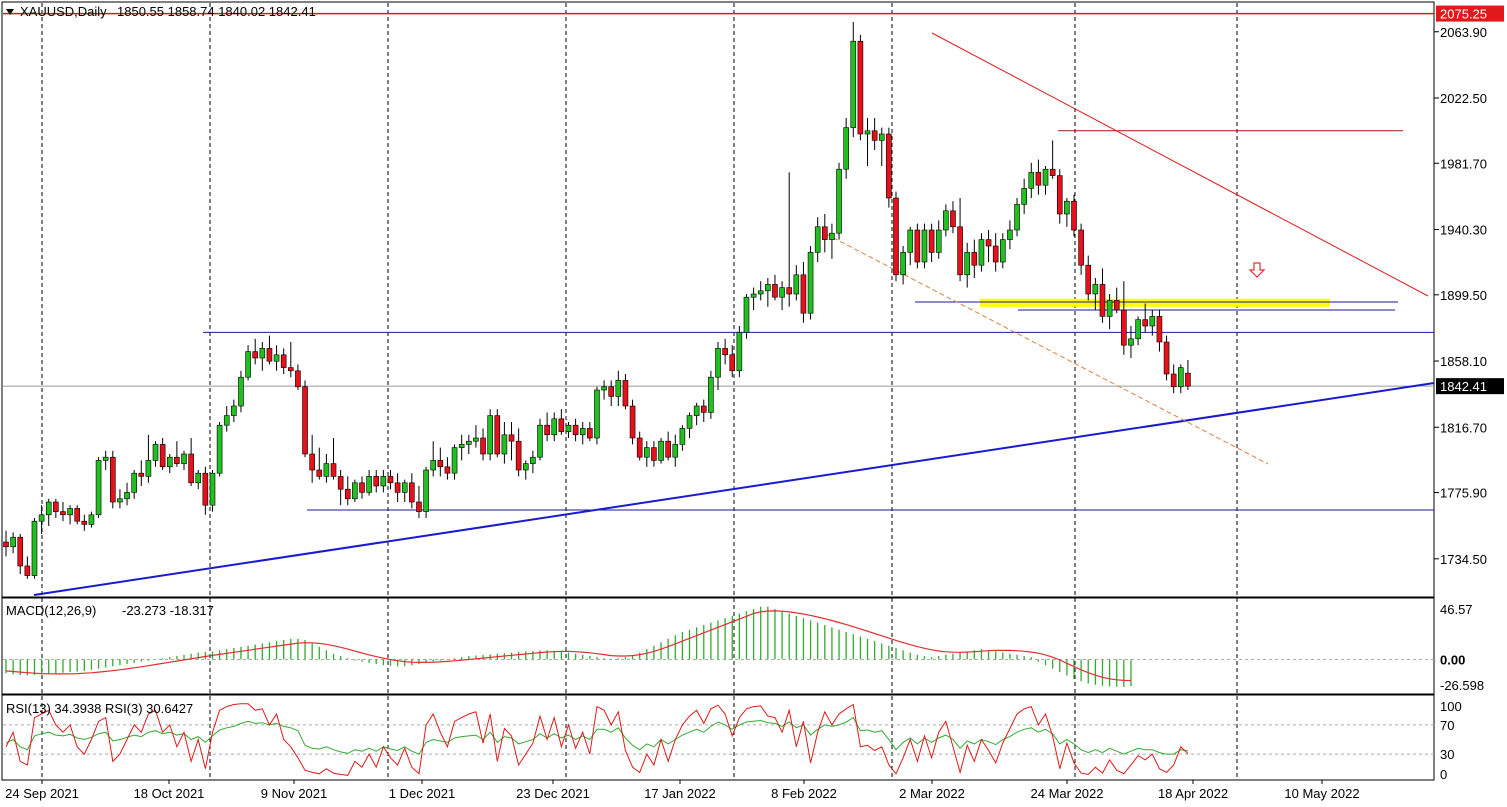 This screenshot has width=1507, height=807. What do you see at coordinates (168, 610) in the screenshot?
I see `macd-values: -23.273 -18.317` at bounding box center [168, 610].